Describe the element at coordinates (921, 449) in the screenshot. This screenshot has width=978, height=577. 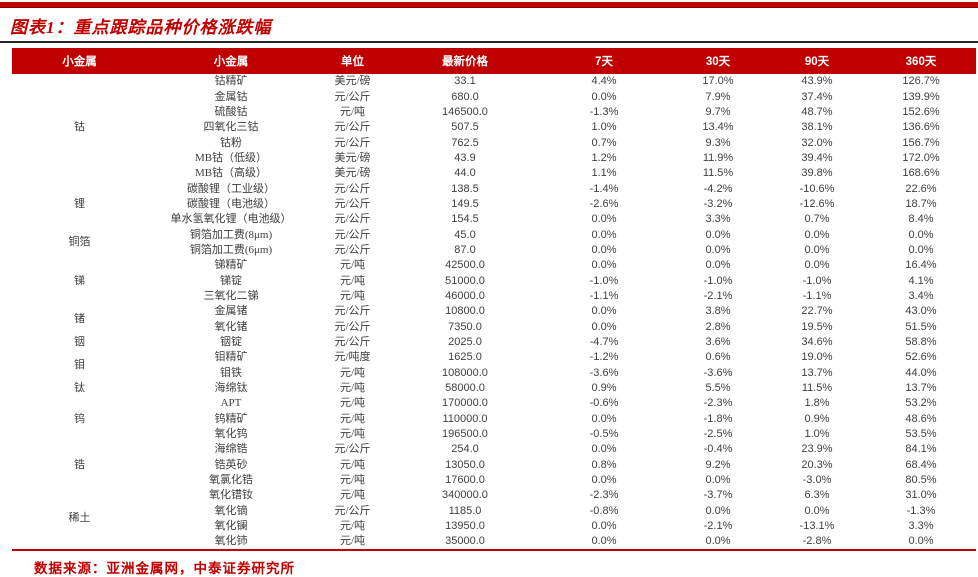
I see `chg-360d: 84.1%` at that location.